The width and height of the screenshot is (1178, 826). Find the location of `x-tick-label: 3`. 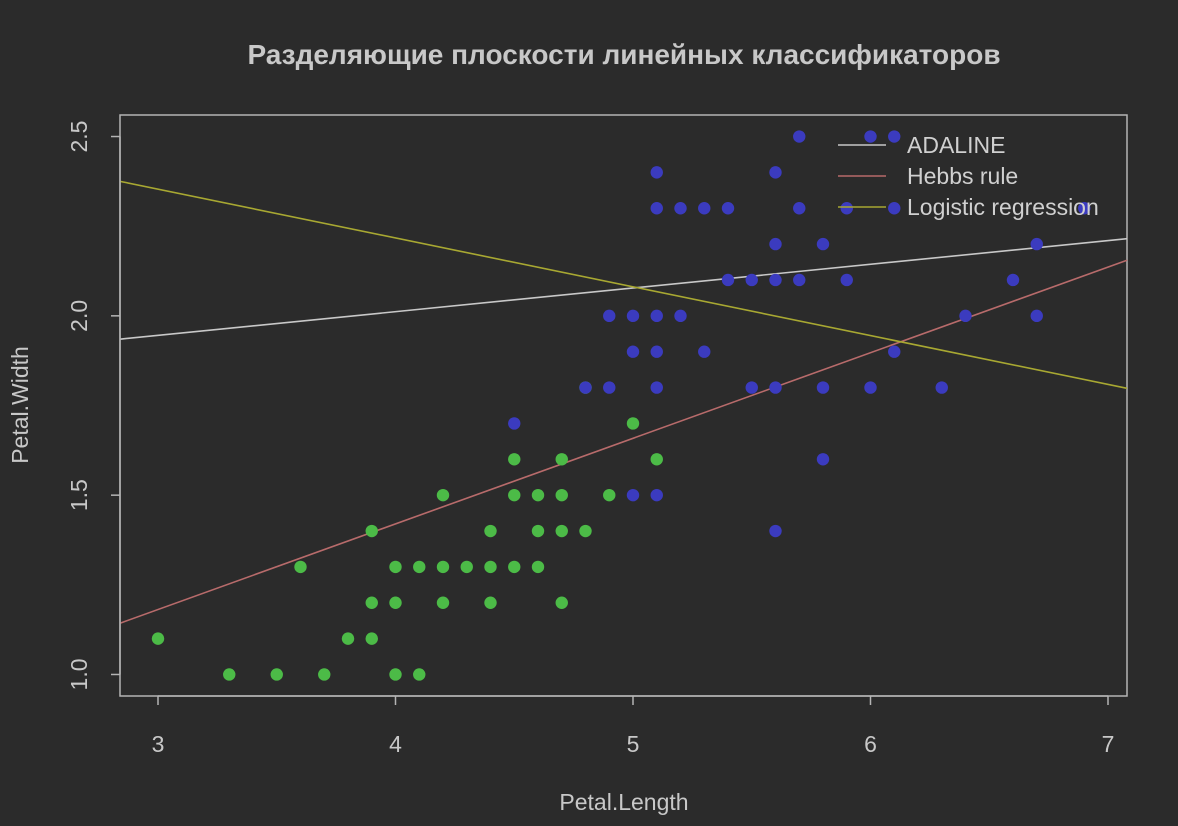

x-tick-label: 3 is located at coordinates (158, 744).